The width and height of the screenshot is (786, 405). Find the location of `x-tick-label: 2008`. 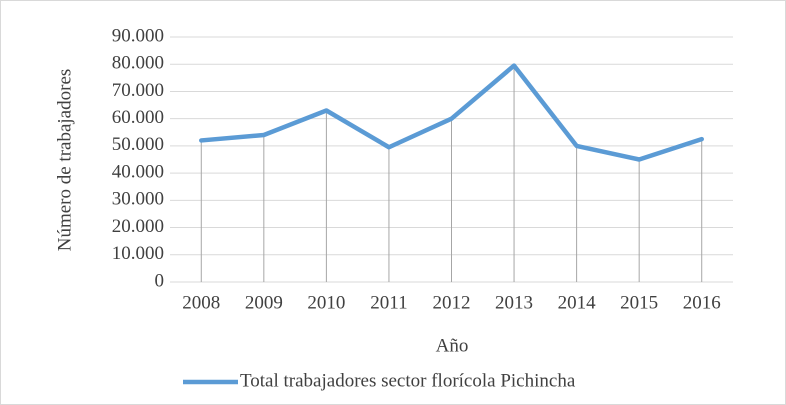

x-tick-label: 2008 is located at coordinates (201, 302).